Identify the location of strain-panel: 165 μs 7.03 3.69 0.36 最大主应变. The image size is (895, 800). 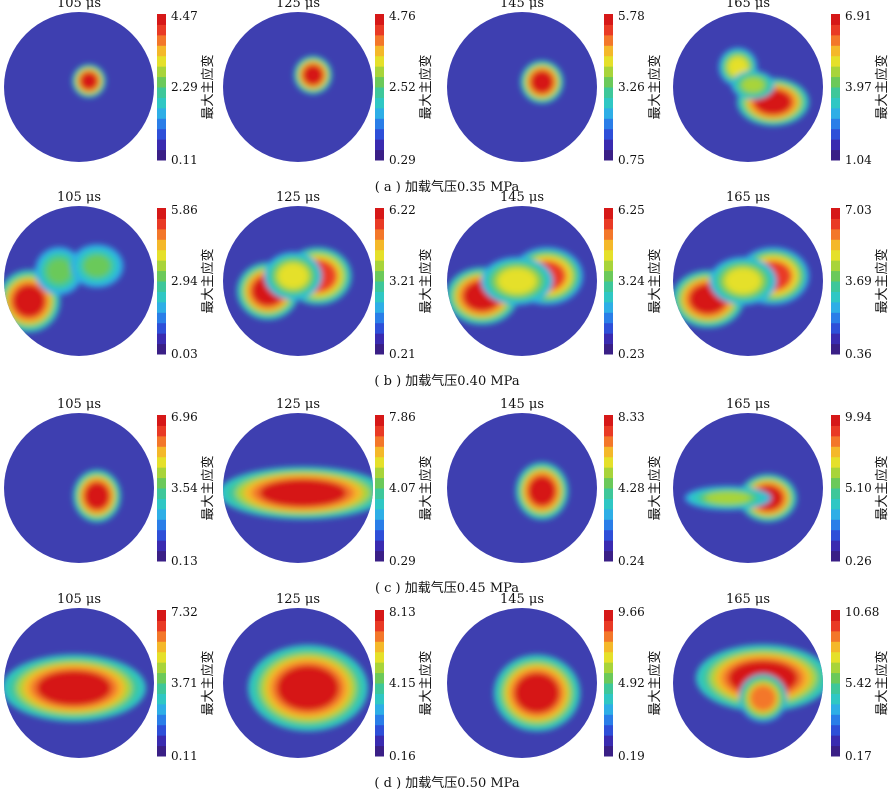
(781, 275).